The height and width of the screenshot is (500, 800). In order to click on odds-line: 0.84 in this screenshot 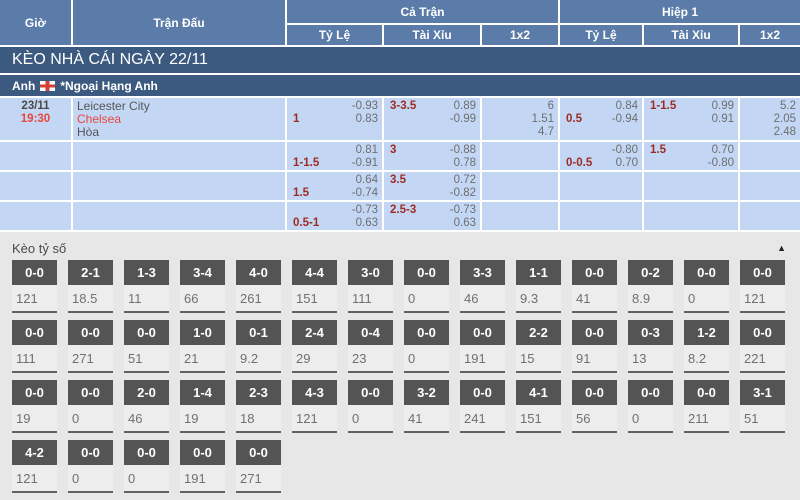, I will do `click(601, 106)`.